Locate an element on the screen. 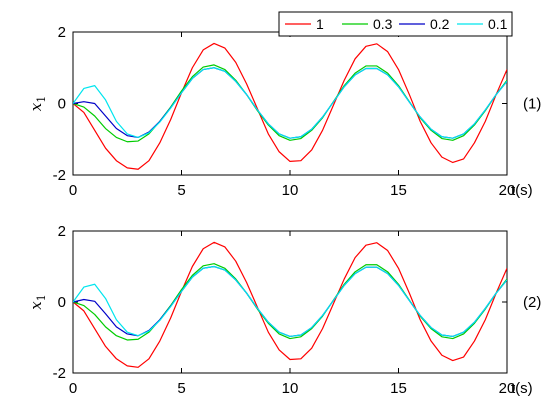 The width and height of the screenshot is (560, 420). panel-label: (1) is located at coordinates (532, 104).